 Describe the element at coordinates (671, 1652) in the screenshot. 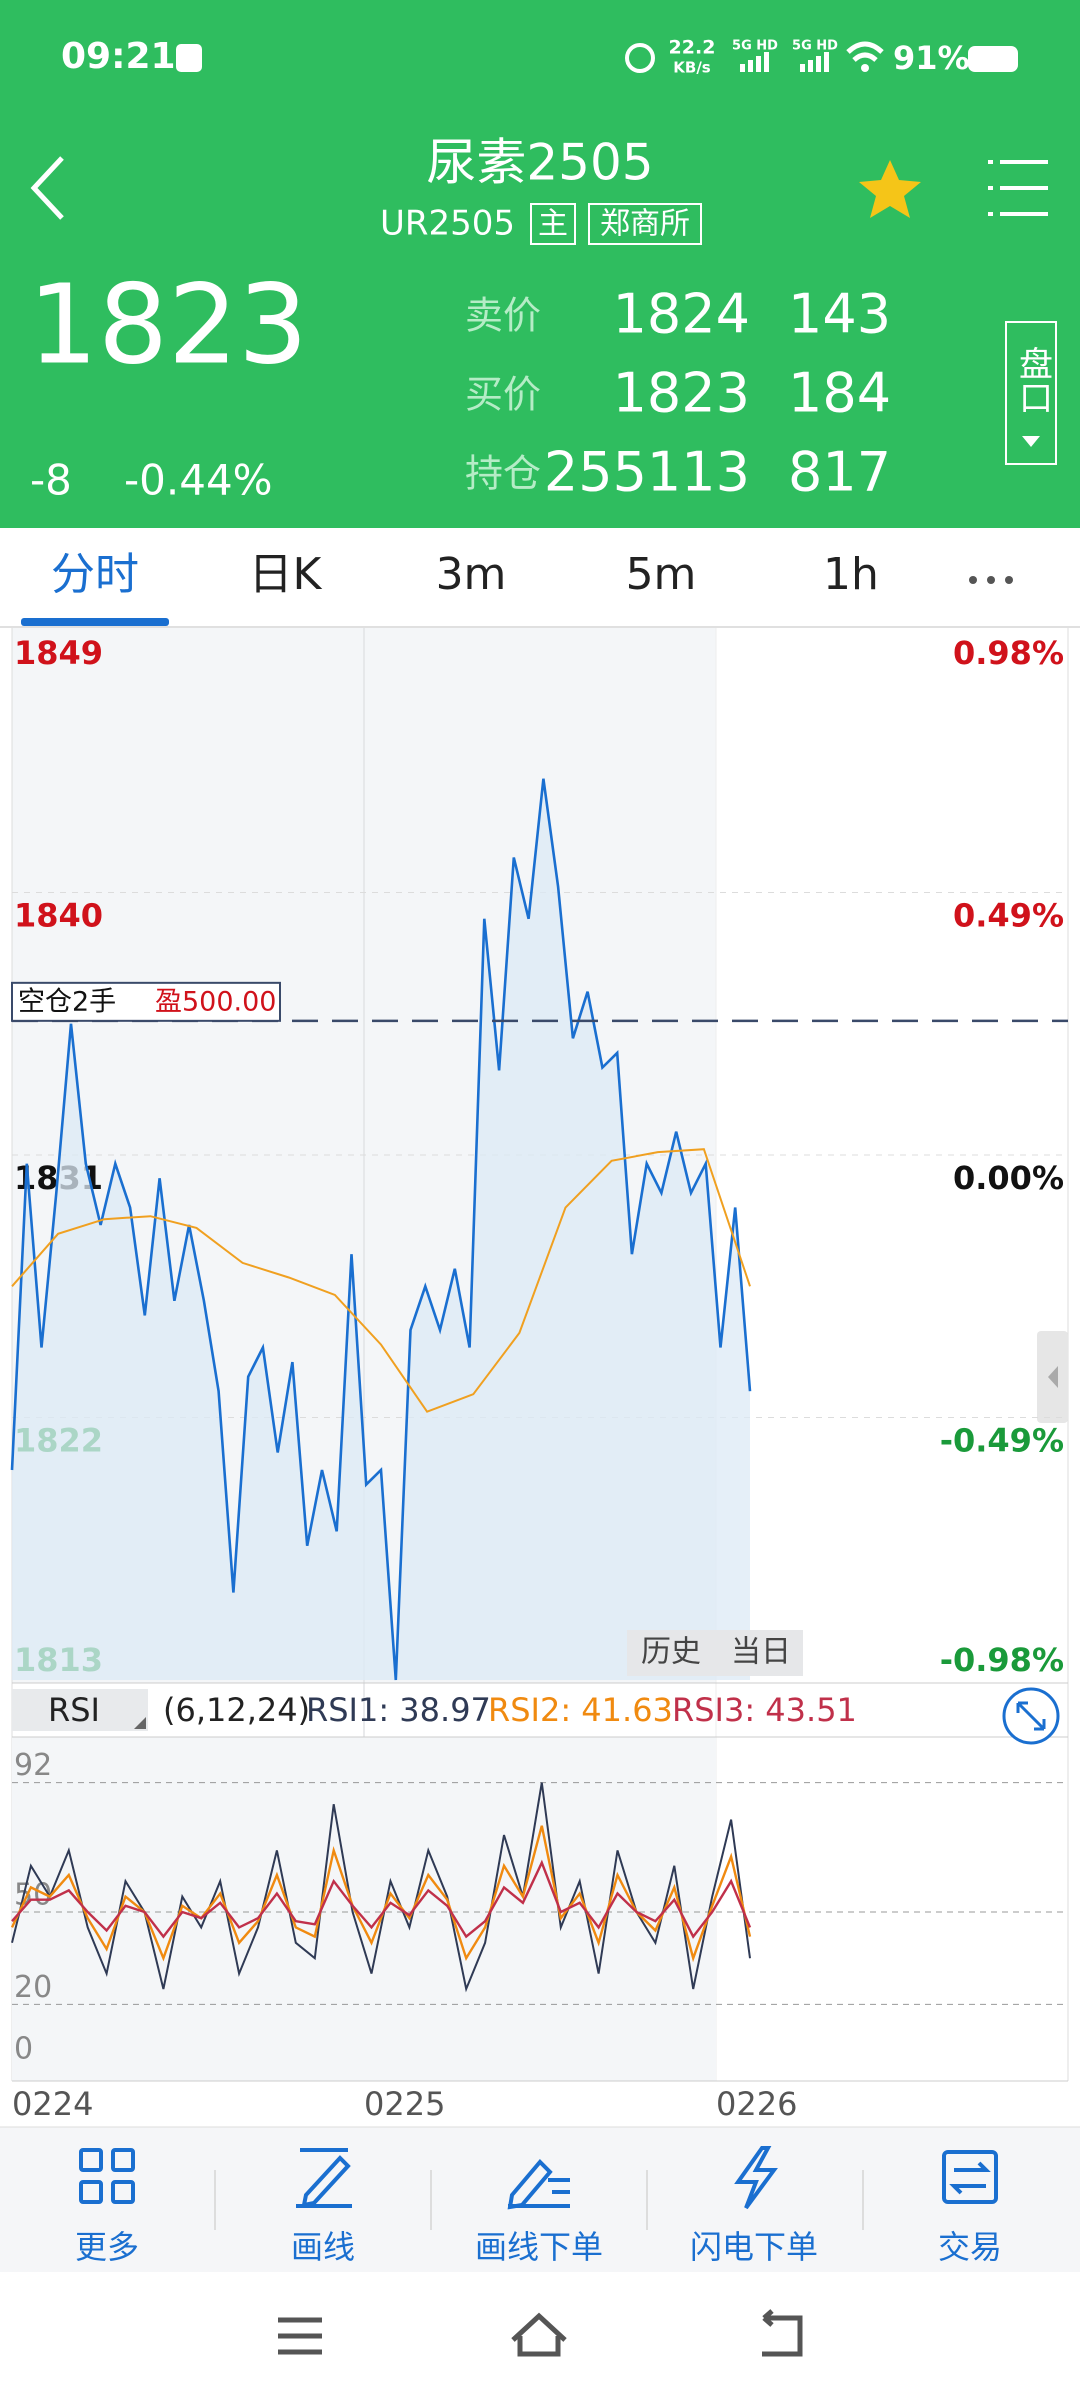

I see `toggle: 历史` at that location.